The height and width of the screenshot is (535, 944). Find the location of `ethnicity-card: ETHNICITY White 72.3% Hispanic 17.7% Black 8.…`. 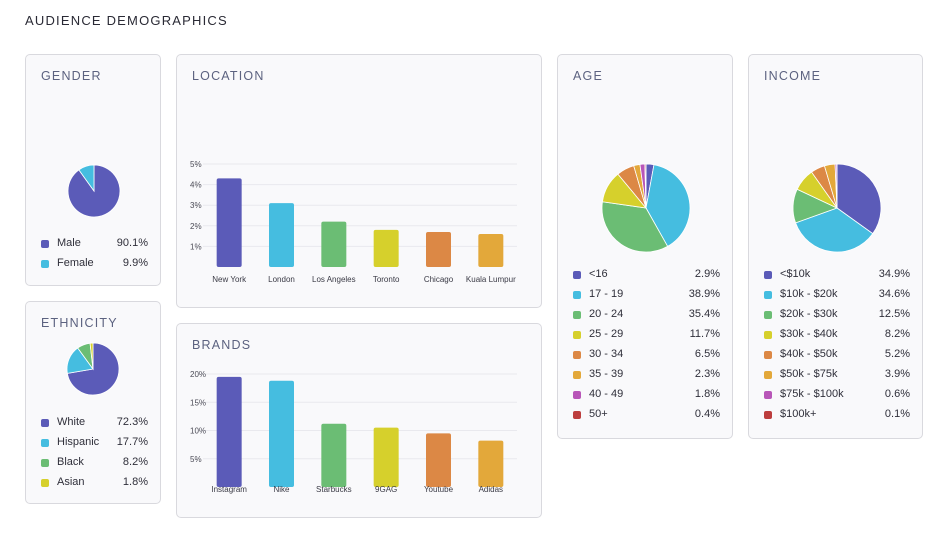

ethnicity-card: ETHNICITY White 72.3% Hispanic 17.7% Black 8.… is located at coordinates (93, 402).